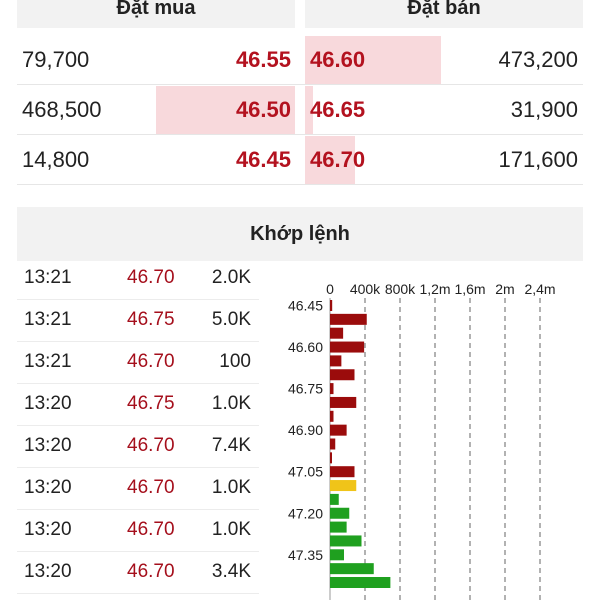 Image resolution: width=600 pixels, height=600 pixels. I want to click on order-row: 14,800 46.45 46.70 171,600, so click(300, 160).